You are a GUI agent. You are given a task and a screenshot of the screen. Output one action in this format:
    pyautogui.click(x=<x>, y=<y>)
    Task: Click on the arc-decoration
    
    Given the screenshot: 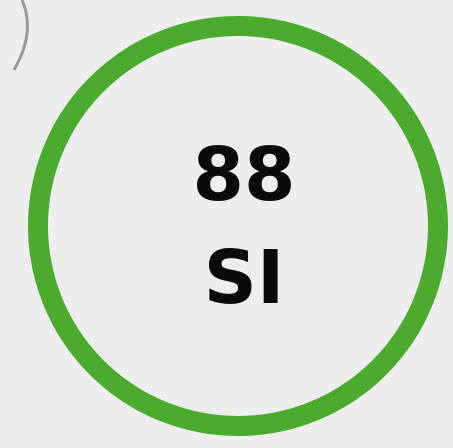 What is the action you would take?
    pyautogui.click(x=20, y=35)
    